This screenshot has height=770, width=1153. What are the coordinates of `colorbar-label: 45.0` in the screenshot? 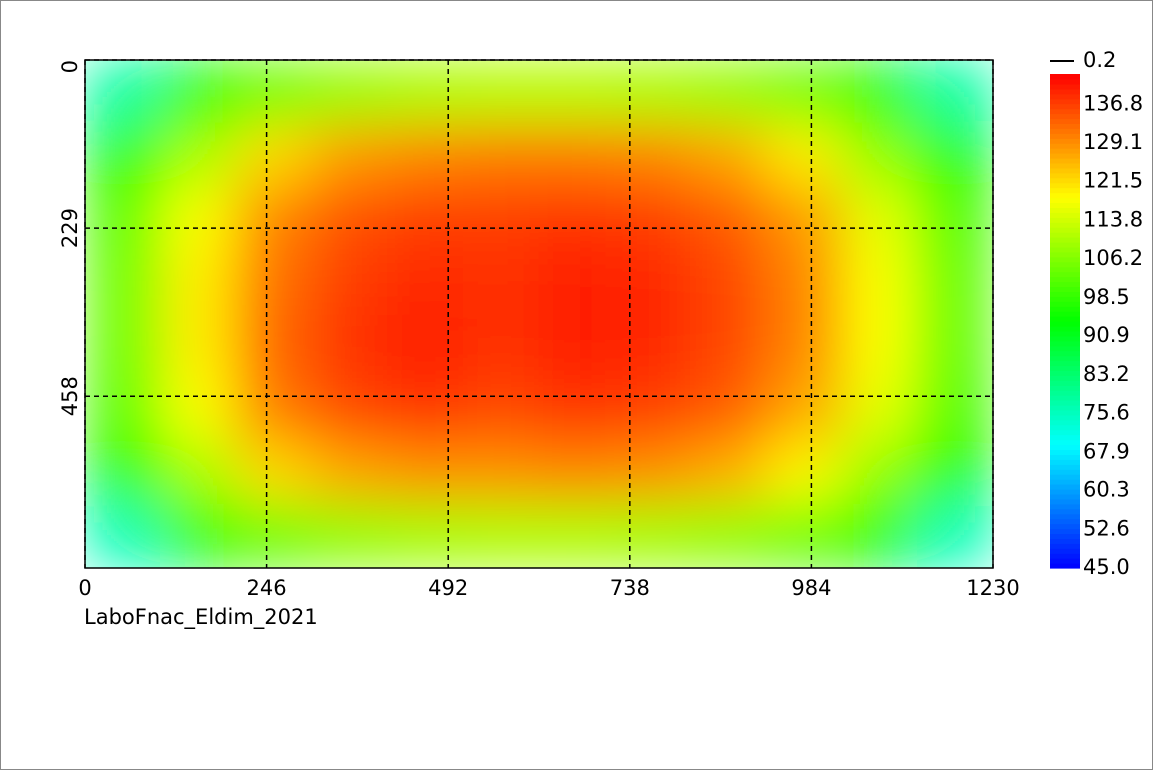 It's located at (1106, 567).